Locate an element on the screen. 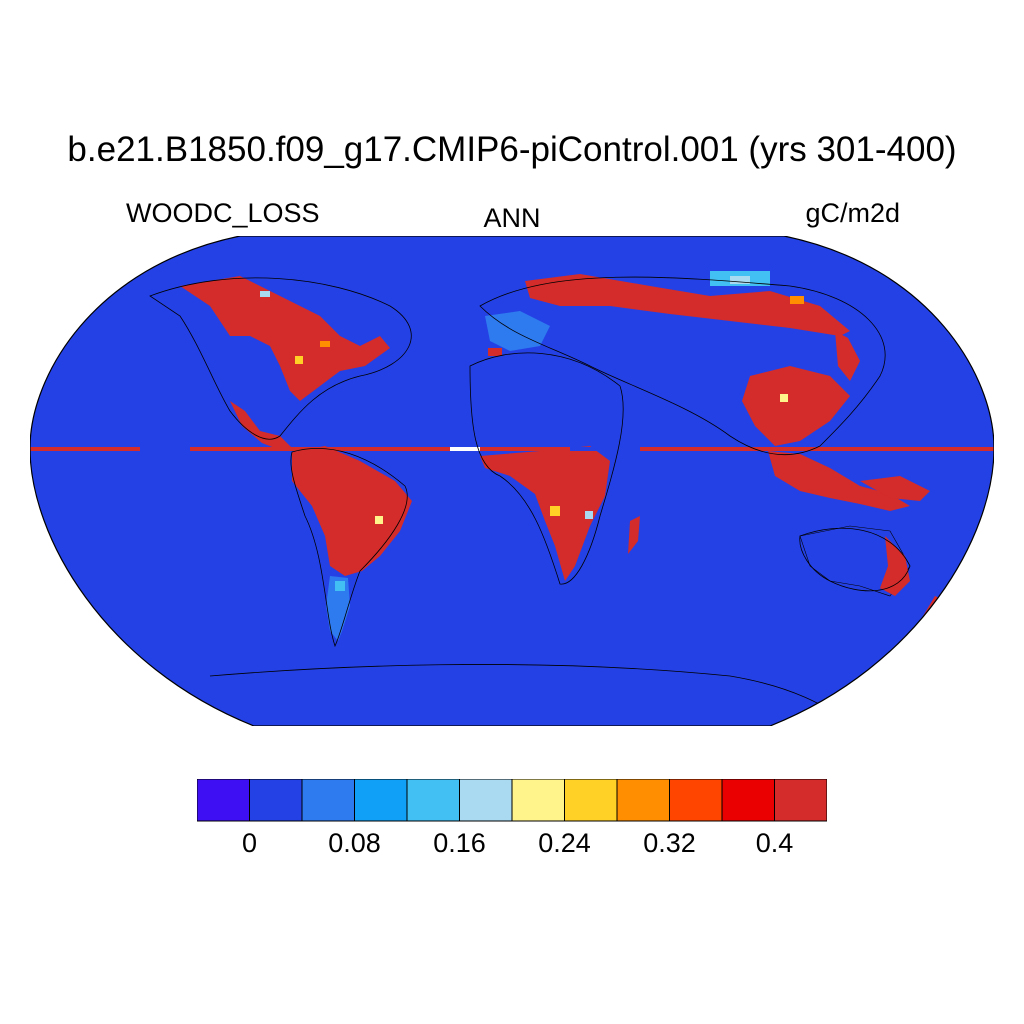 Image resolution: width=1024 pixels, height=1024 pixels. australia-east-region is located at coordinates (895, 566).